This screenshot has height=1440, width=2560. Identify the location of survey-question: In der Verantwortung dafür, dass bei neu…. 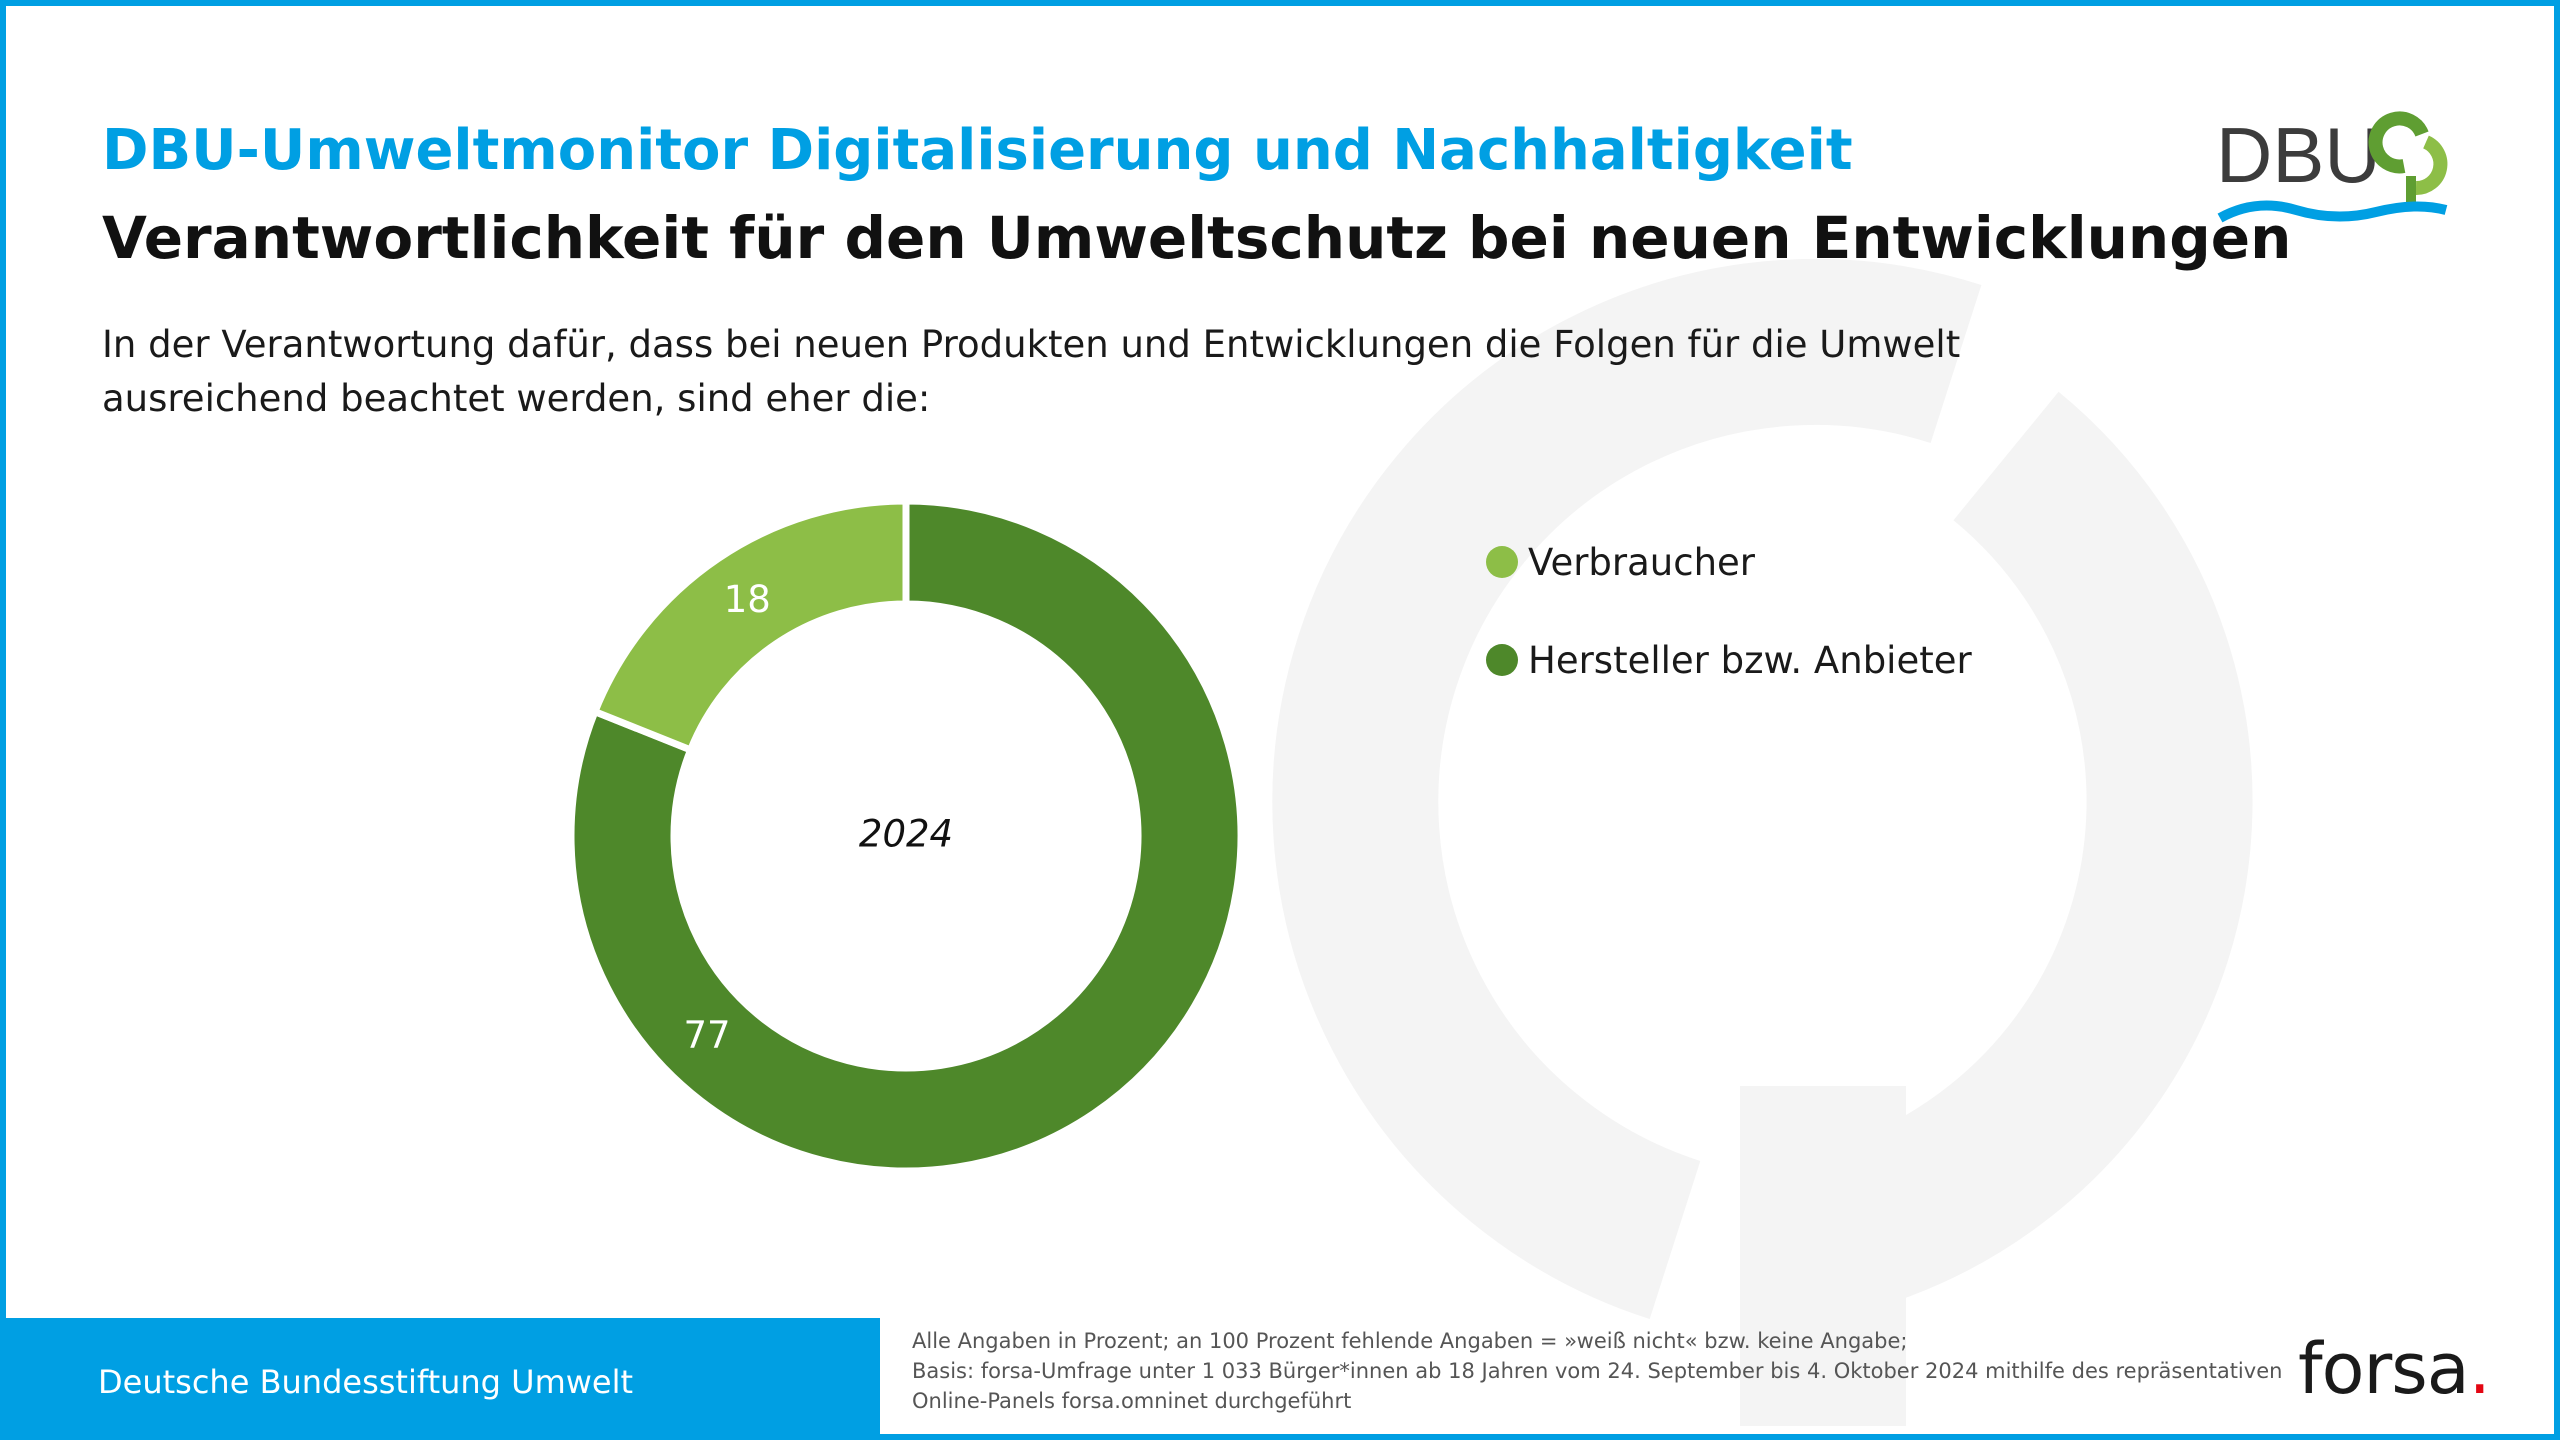
(1031, 371).